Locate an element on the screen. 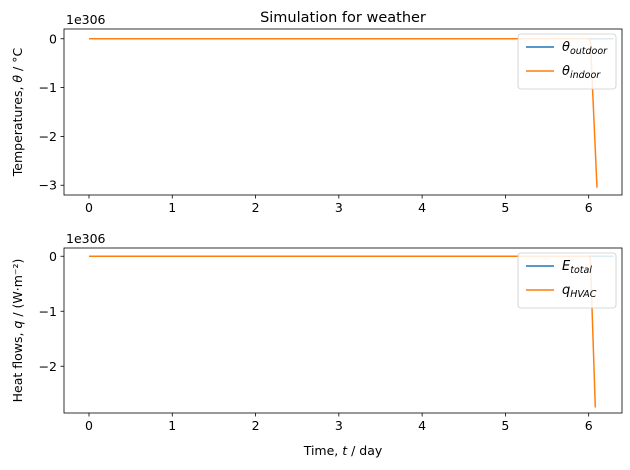 Image resolution: width=630 pixels, height=470 pixels. legend-entry-sub: HVAC is located at coordinates (583, 294).